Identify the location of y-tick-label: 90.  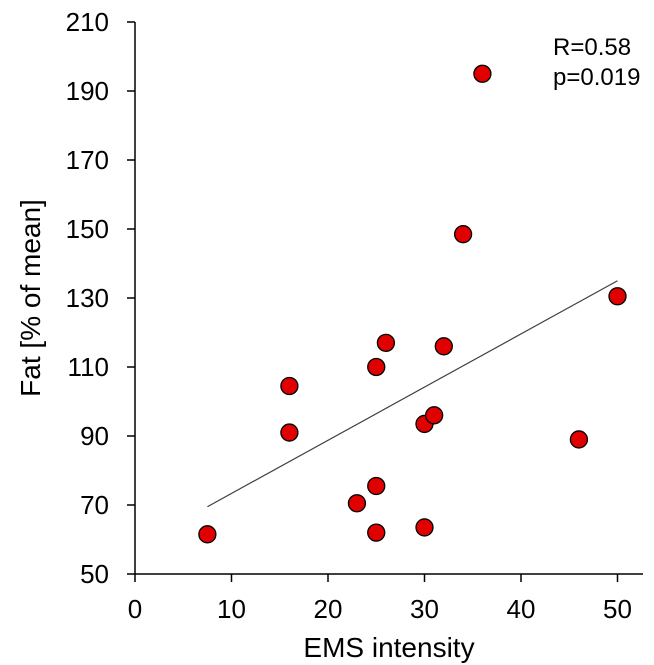
(94, 436).